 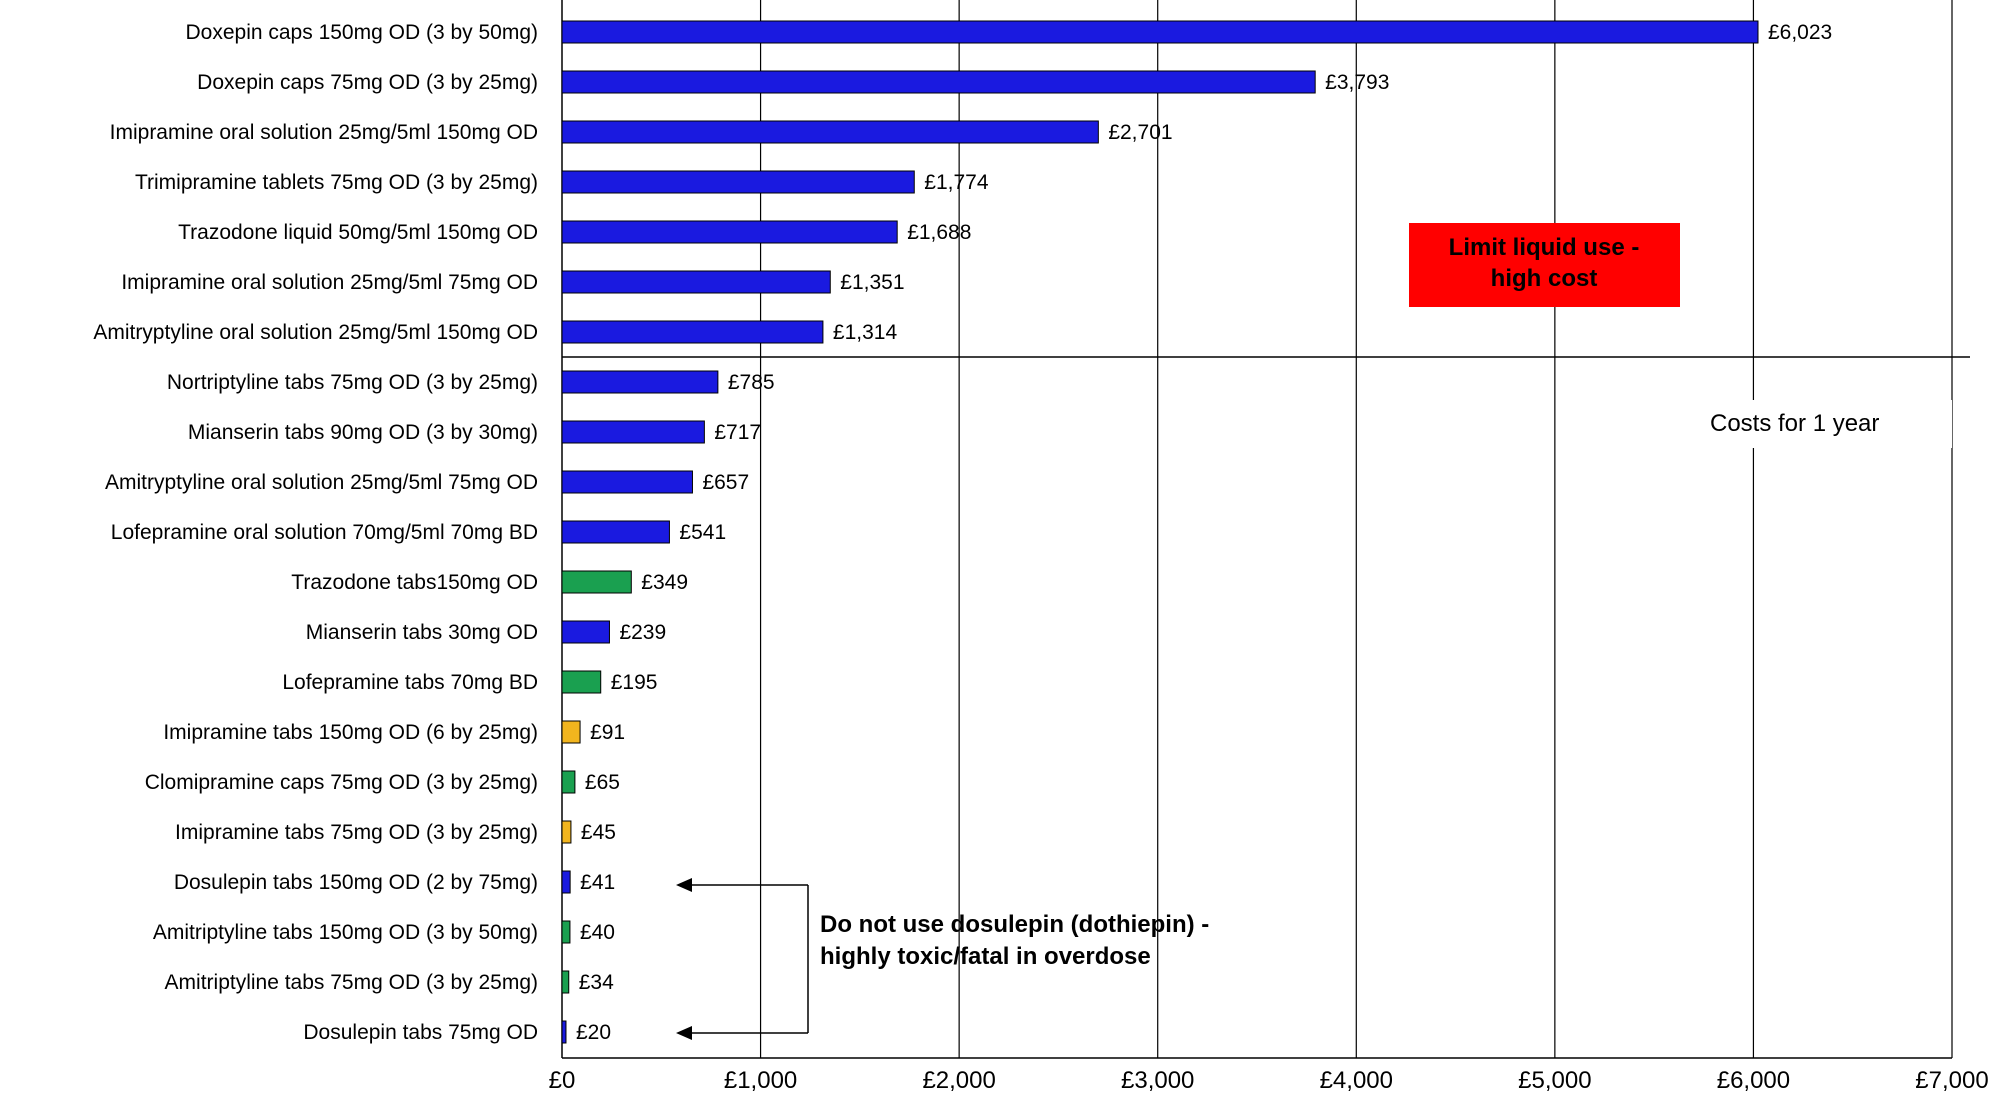 I want to click on period-note-text: Costs for 1 year, so click(x=1794, y=423).